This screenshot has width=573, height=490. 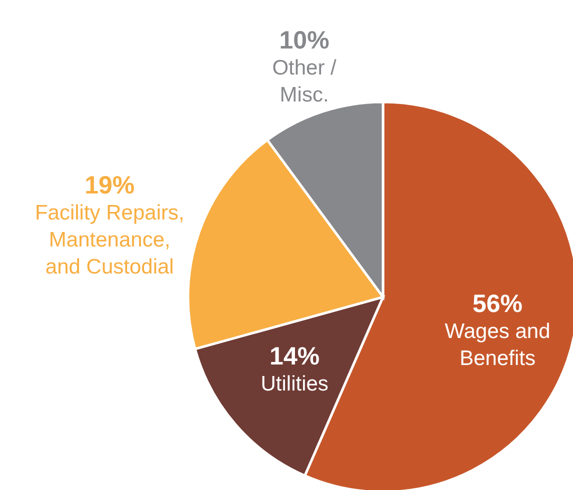 I want to click on data-label: 10%, so click(x=304, y=40).